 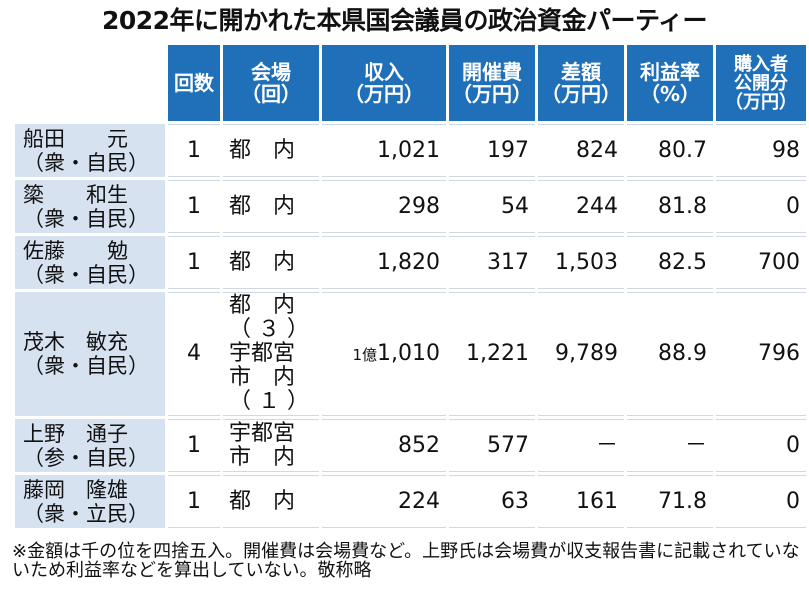 What do you see at coordinates (271, 445) in the screenshot?
I see `row-venue: 宇都宮 市 内` at bounding box center [271, 445].